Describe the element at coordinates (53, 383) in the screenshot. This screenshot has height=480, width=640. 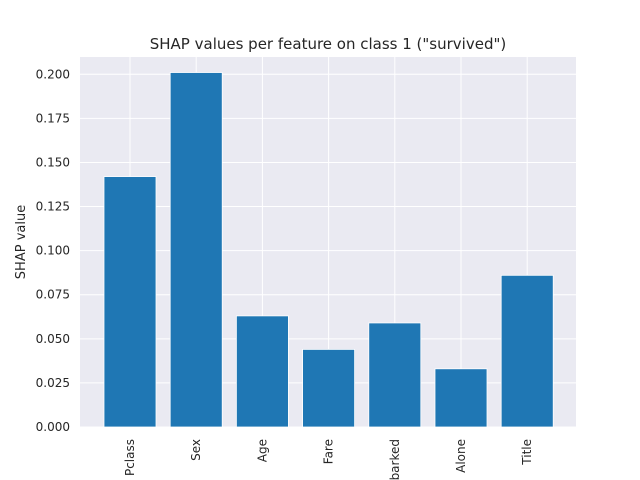
I see `y-tick-label: 0.025` at that location.